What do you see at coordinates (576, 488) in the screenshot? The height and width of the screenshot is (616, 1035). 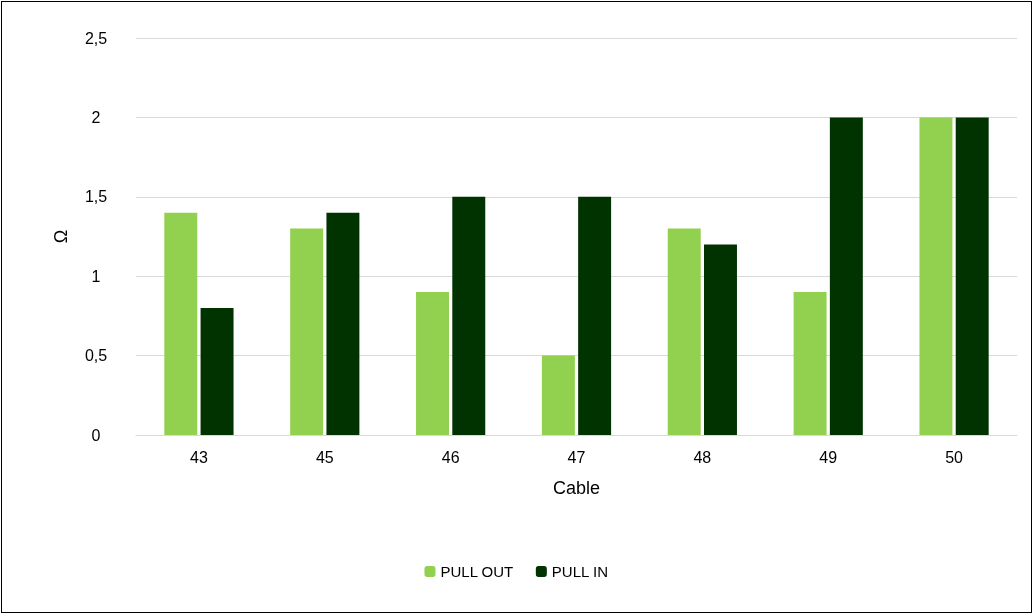 I see `x-axis-title: Cable` at bounding box center [576, 488].